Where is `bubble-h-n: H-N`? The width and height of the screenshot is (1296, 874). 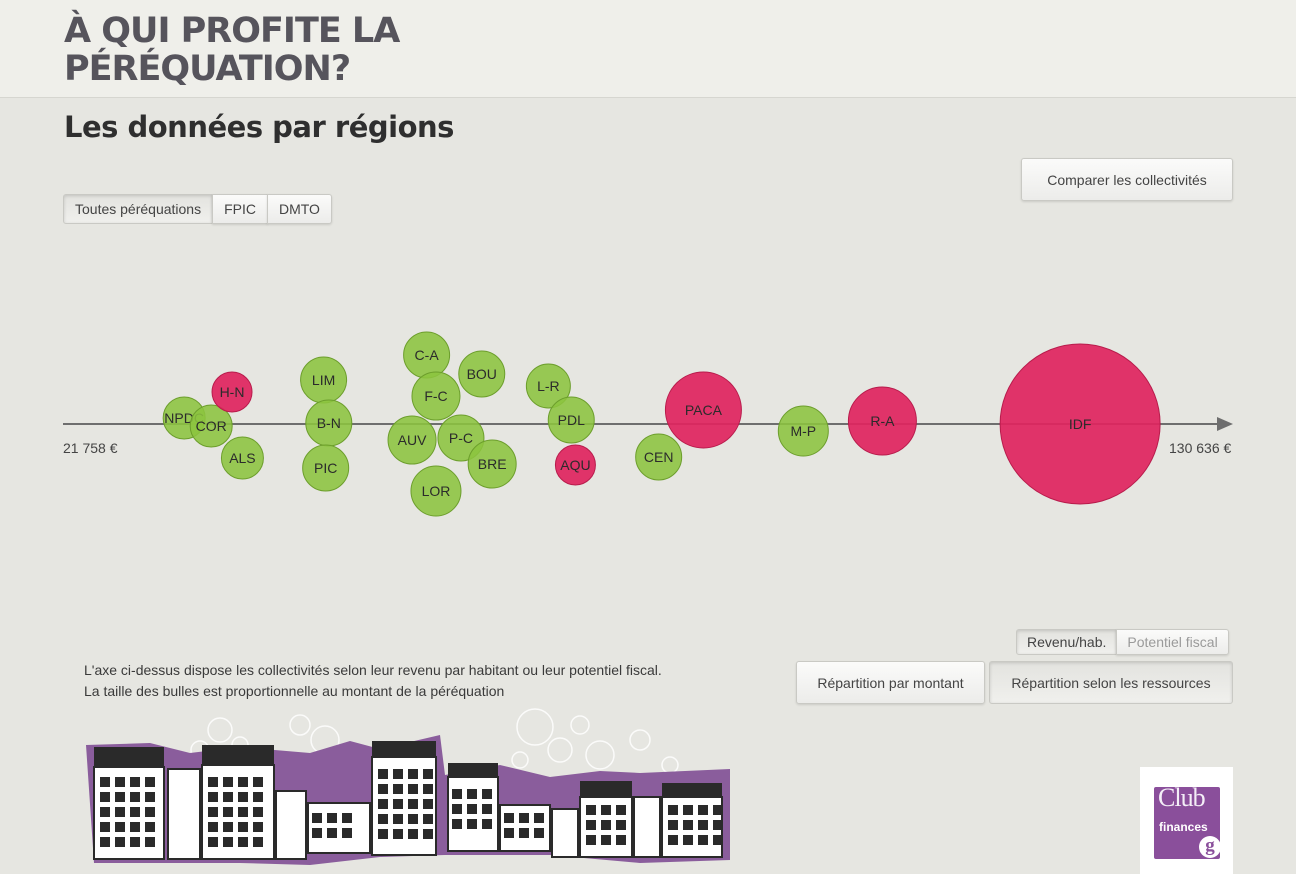 bubble-h-n: H-N is located at coordinates (232, 392).